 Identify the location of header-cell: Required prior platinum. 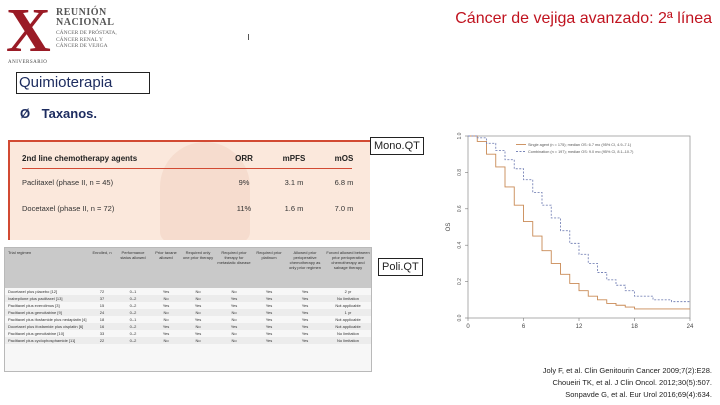
(269, 268).